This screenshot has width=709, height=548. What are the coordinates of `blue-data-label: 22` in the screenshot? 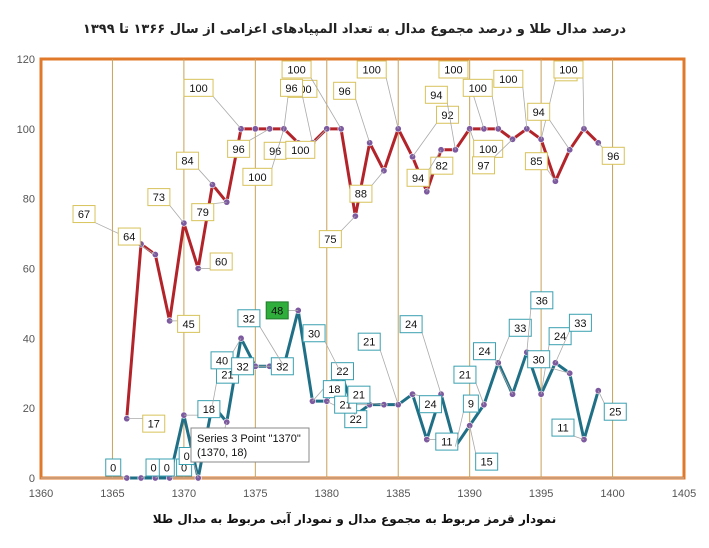 It's located at (356, 420).